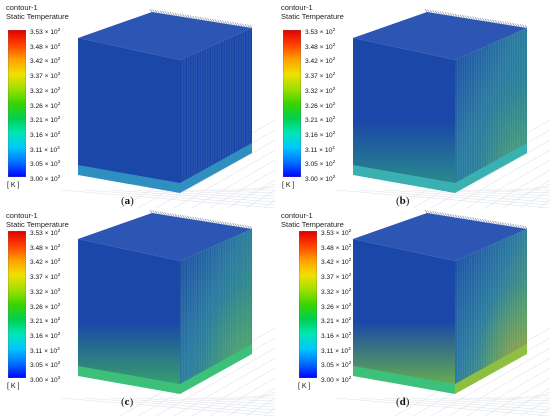  I want to click on floor-grid, so click(167, 163).